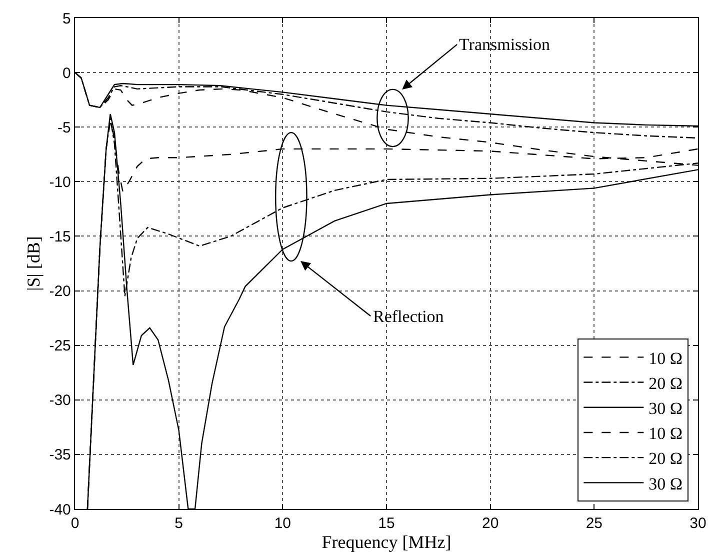  What do you see at coordinates (60, 346) in the screenshot?
I see `y-tick-label: -25` at bounding box center [60, 346].